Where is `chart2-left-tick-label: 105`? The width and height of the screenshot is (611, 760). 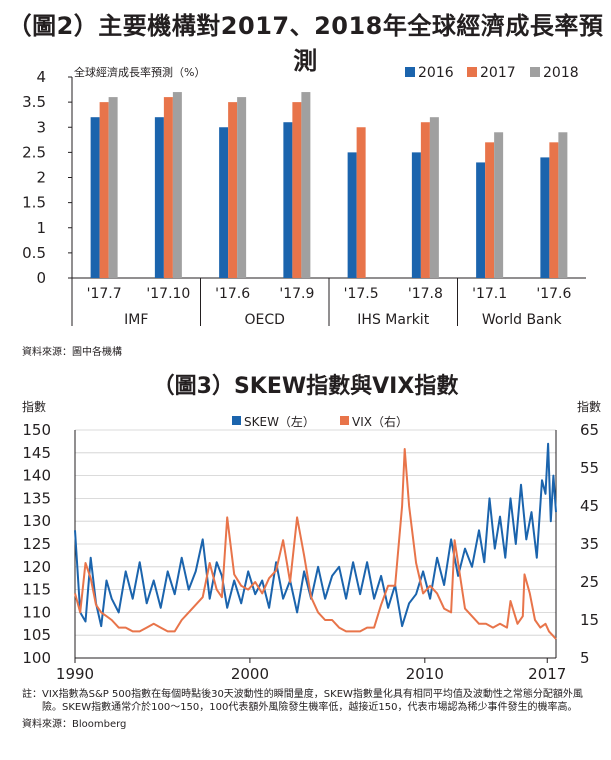
chart2-left-tick-label: 105 is located at coordinates (36, 635).